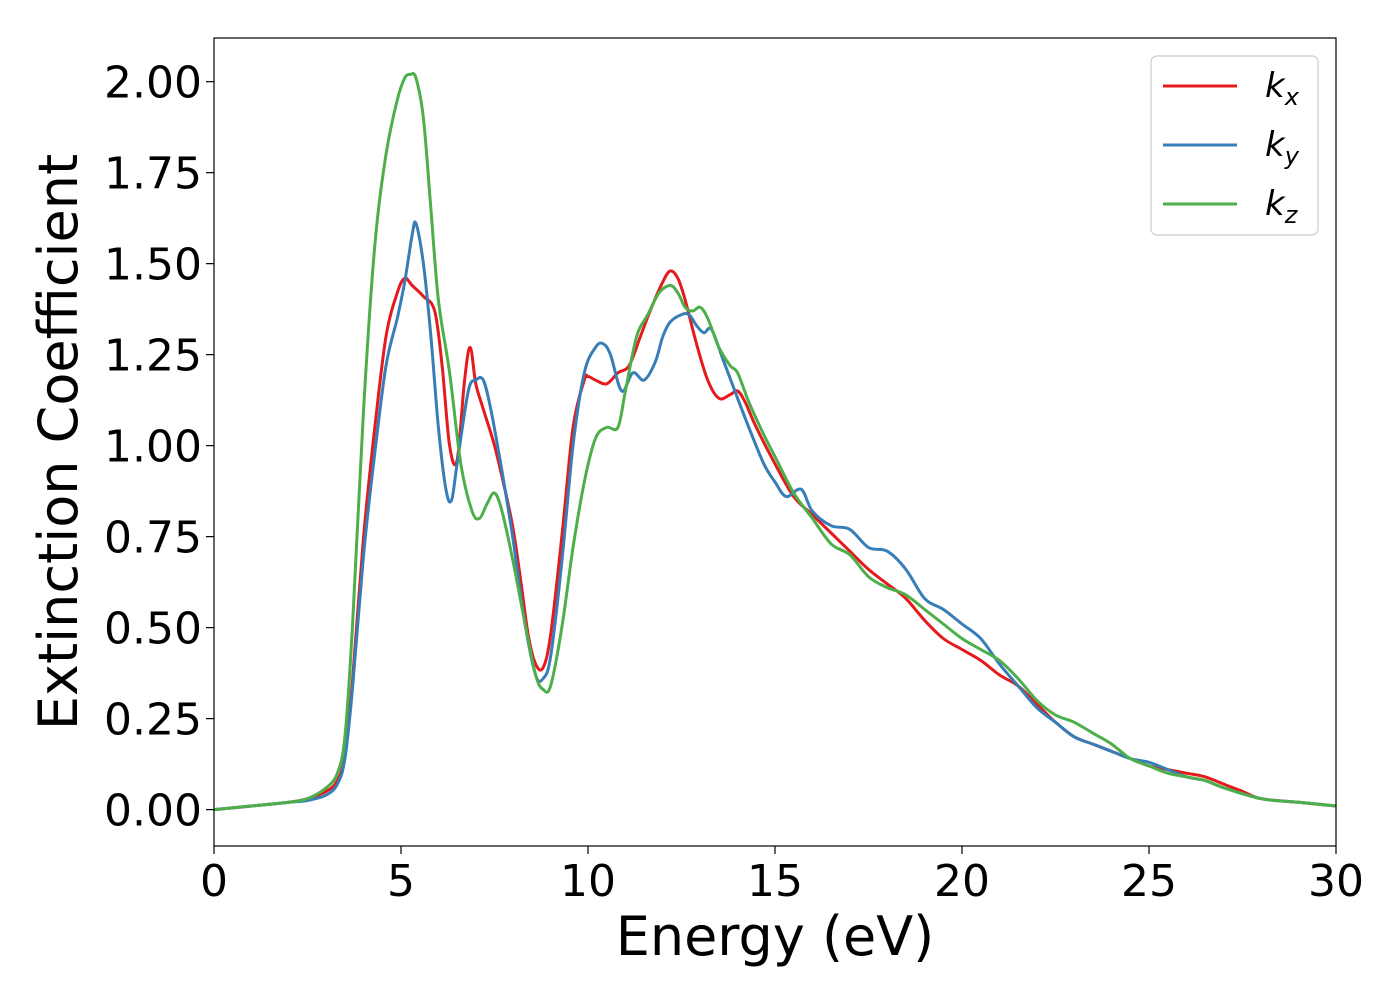 The image size is (1400, 1000). What do you see at coordinates (775, 881) in the screenshot?
I see `x-tick-label: 15` at bounding box center [775, 881].